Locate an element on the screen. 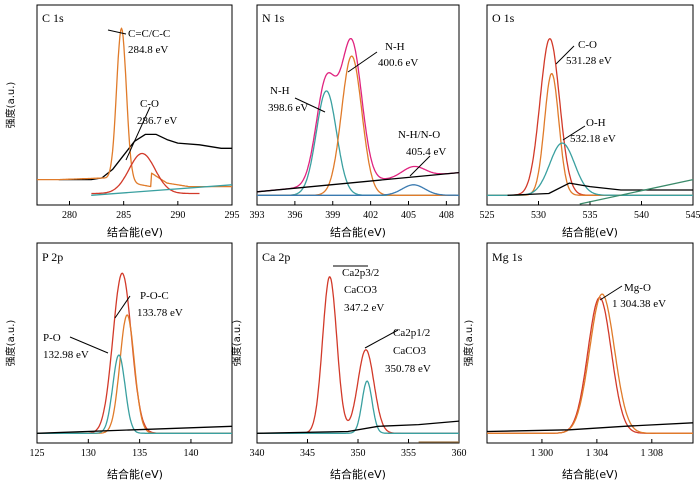  annotation-value: 405.4 eV is located at coordinates (426, 152).